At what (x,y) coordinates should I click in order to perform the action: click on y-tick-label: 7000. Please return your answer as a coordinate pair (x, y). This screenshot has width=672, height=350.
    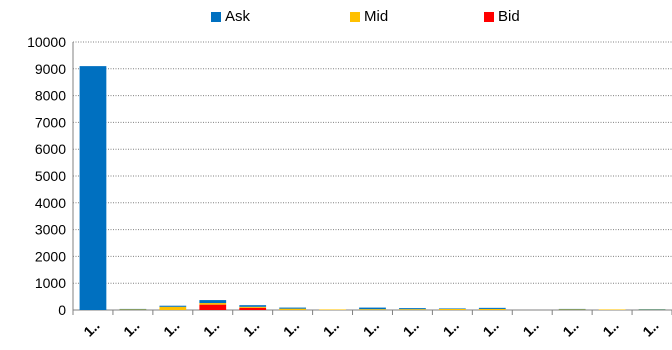
    Looking at the image, I should click on (50, 122).